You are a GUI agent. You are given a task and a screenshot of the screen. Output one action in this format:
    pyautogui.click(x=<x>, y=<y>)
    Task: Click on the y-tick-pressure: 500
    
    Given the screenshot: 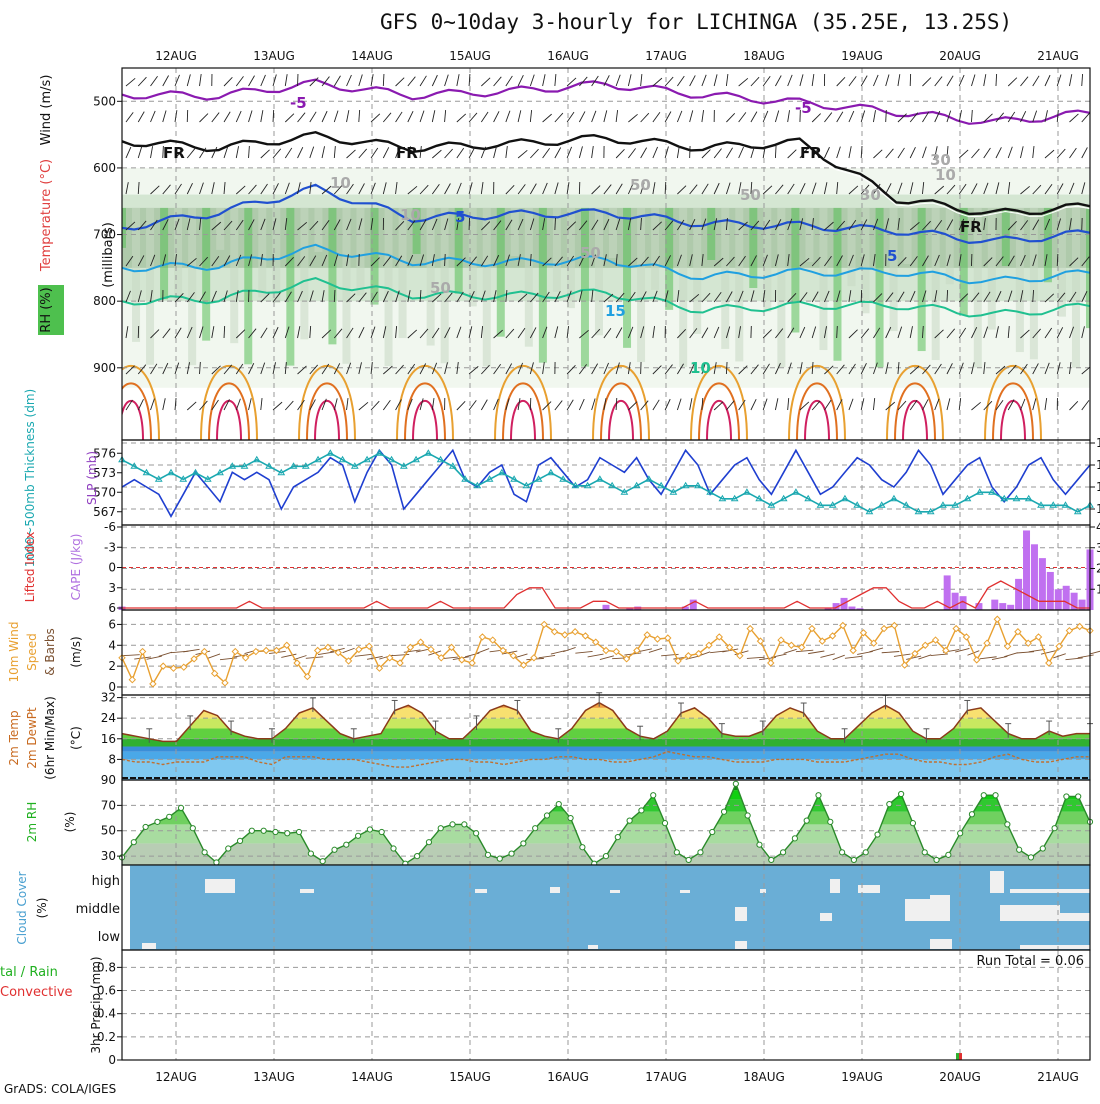 What is the action you would take?
    pyautogui.click(x=104, y=101)
    